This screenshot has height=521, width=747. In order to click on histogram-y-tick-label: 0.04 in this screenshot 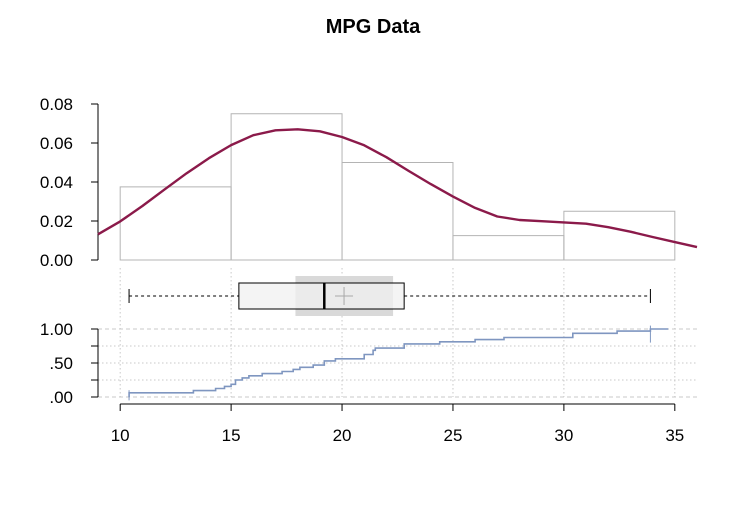, I will do `click(56, 182)`.